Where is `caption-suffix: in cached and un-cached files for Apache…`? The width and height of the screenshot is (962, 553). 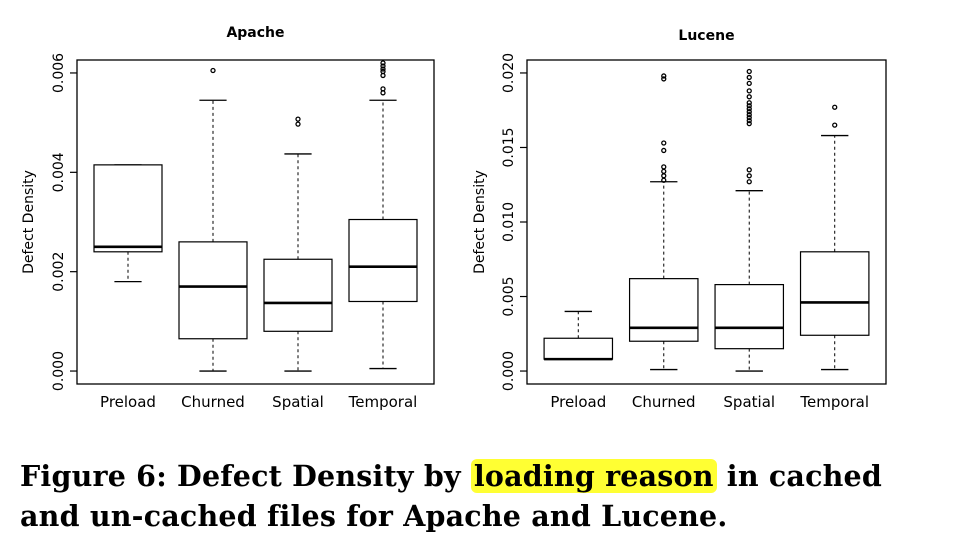 caption-suffix: in cached and un-cached files for Apache… is located at coordinates (451, 496).